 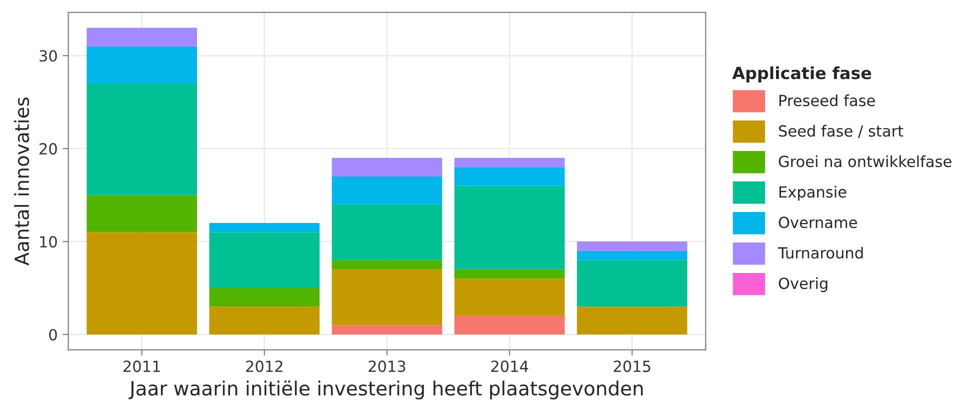 What do you see at coordinates (865, 161) in the screenshot?
I see `legend-label: Groei na ontwikkelfase` at bounding box center [865, 161].